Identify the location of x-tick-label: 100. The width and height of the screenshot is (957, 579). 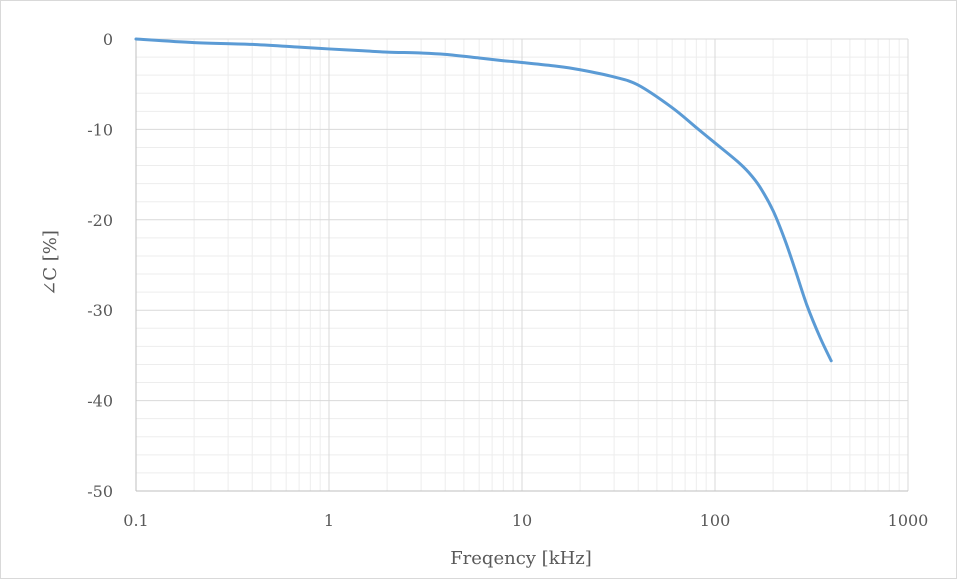
(715, 520).